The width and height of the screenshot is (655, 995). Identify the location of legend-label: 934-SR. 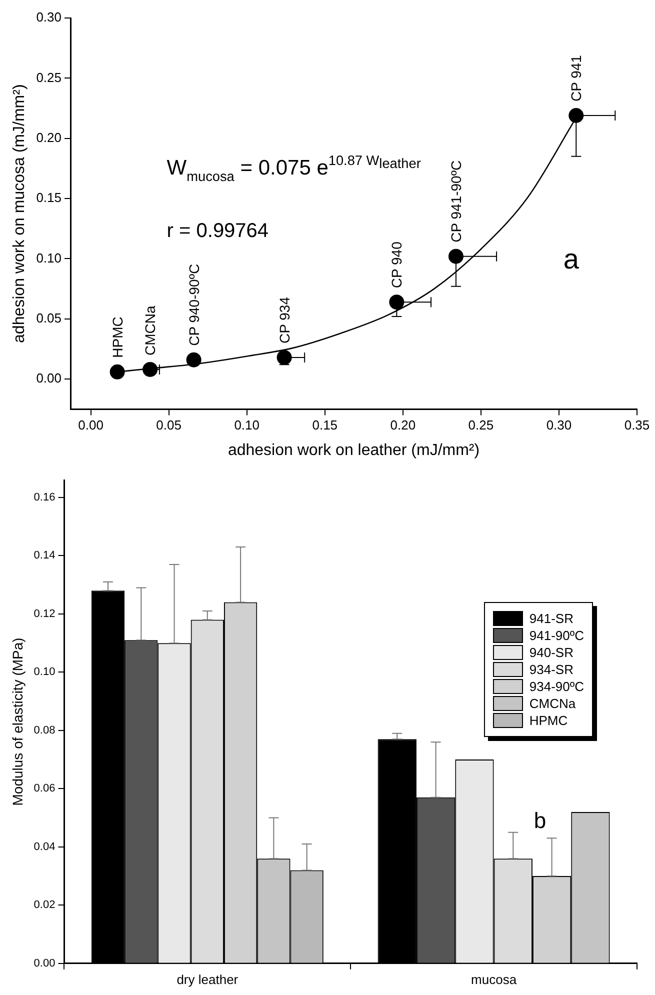
(551, 669).